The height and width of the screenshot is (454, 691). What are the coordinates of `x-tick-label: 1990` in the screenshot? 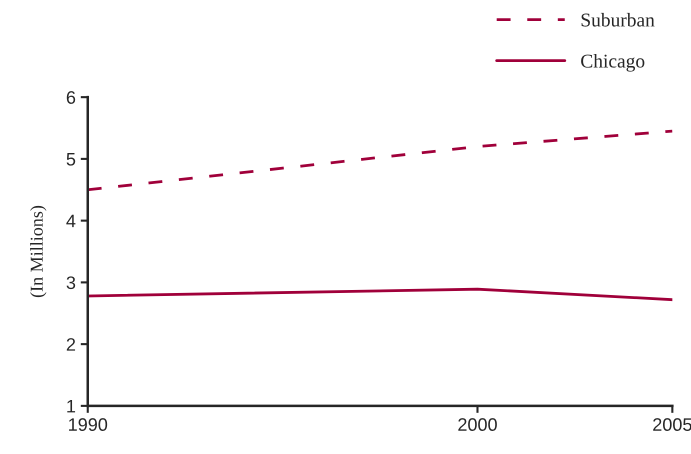 It's located at (88, 424).